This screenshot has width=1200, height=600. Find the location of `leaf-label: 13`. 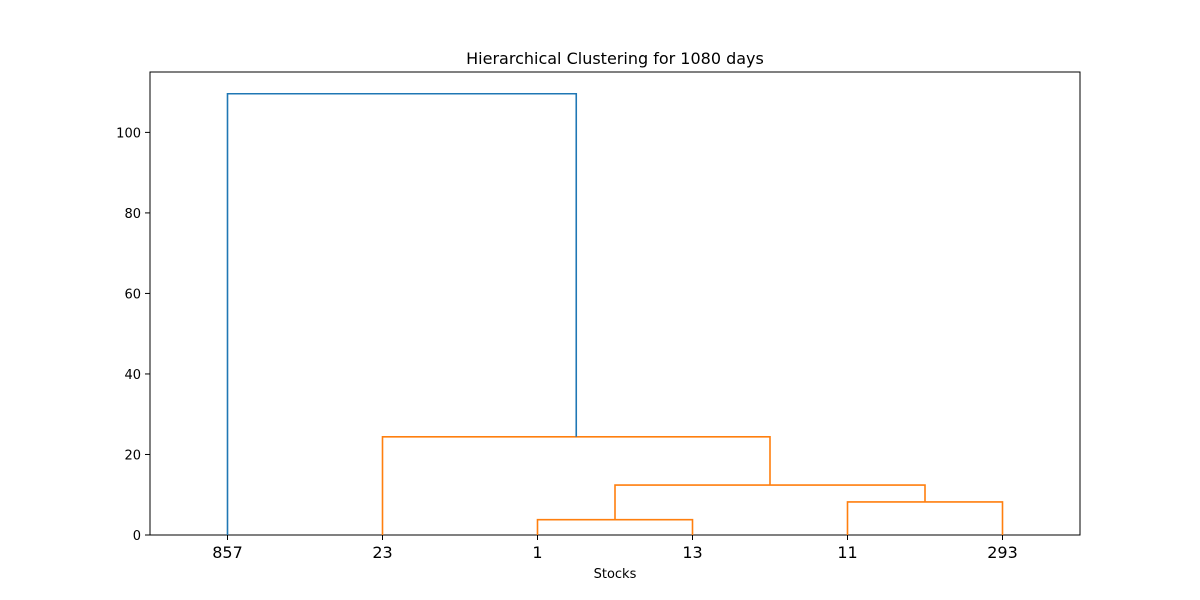

leaf-label: 13 is located at coordinates (692, 552).